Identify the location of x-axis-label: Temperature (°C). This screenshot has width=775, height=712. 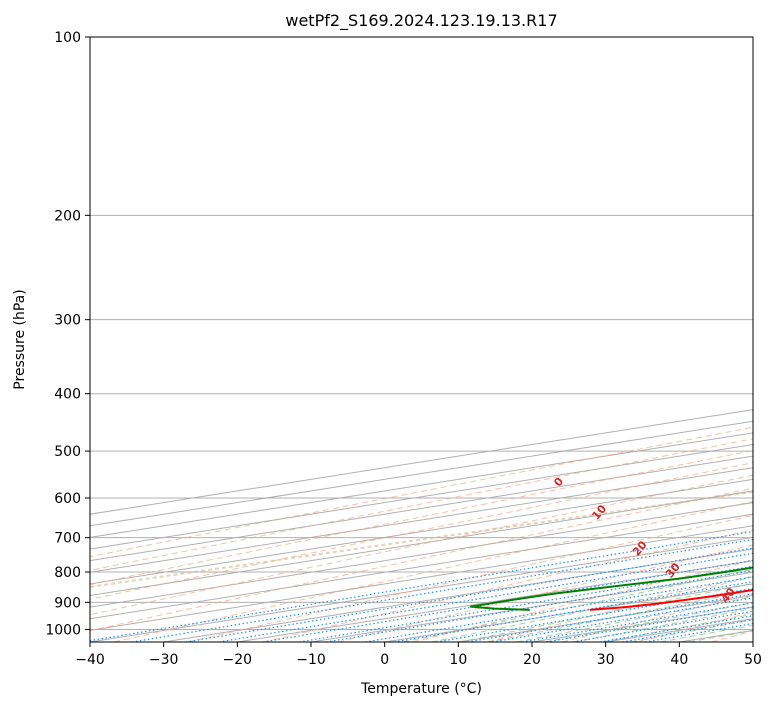
(421, 689).